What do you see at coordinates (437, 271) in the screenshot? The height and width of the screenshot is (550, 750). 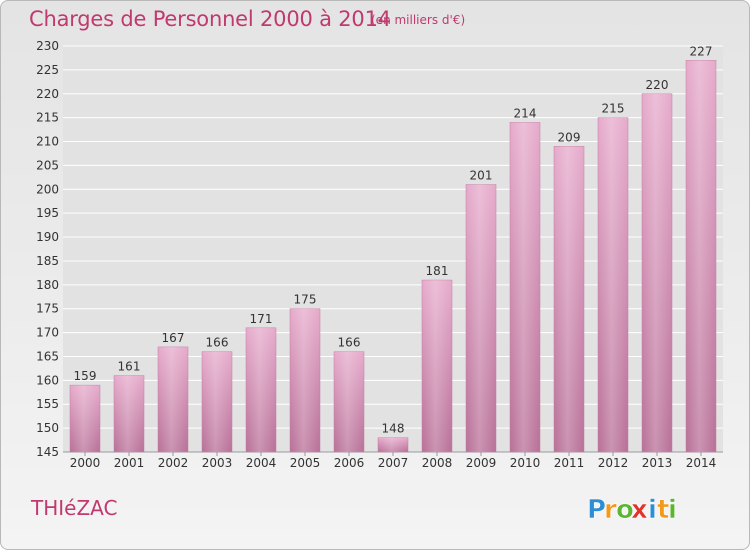 I see `value-label: 181` at bounding box center [437, 271].